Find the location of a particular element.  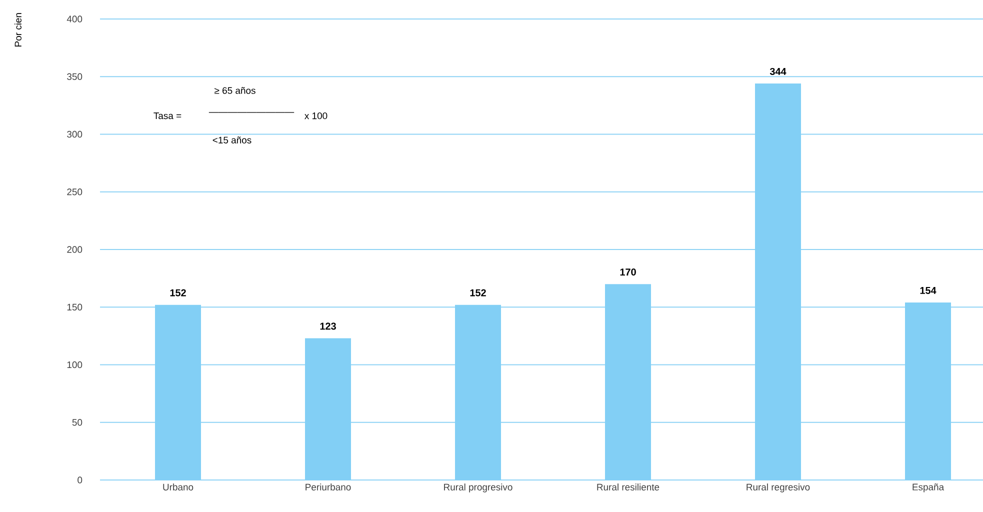

x-tick-label: Periurbano is located at coordinates (328, 487).